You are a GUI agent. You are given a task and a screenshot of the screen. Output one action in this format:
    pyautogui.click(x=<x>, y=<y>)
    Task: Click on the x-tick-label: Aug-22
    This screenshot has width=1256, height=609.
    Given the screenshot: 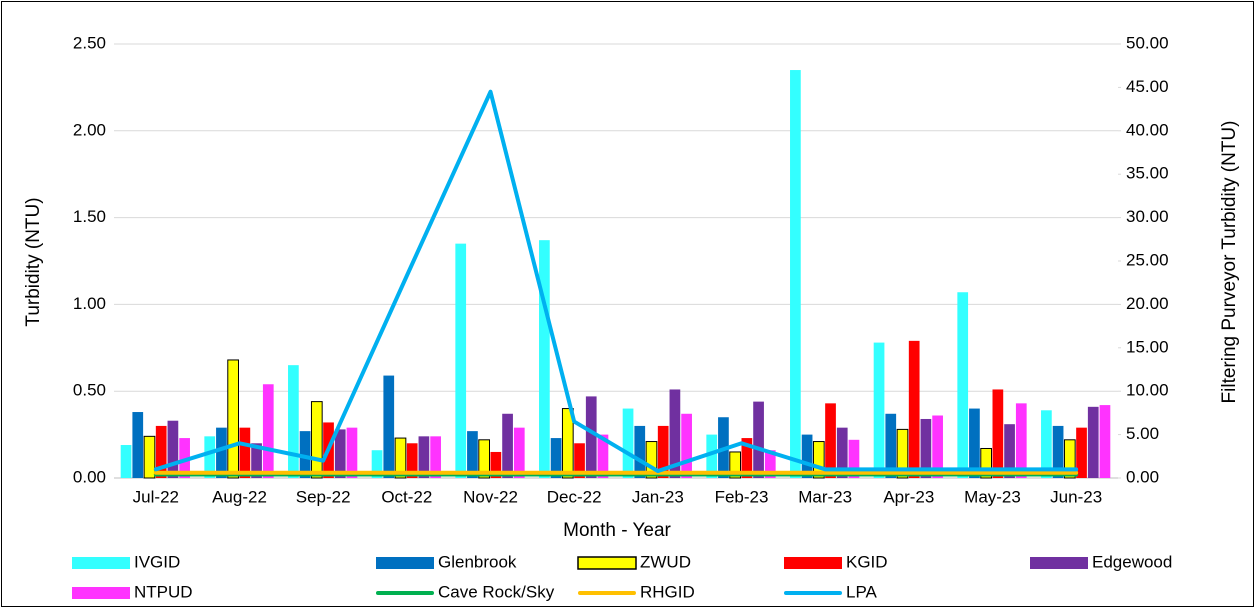 What is the action you would take?
    pyautogui.click(x=239, y=496)
    